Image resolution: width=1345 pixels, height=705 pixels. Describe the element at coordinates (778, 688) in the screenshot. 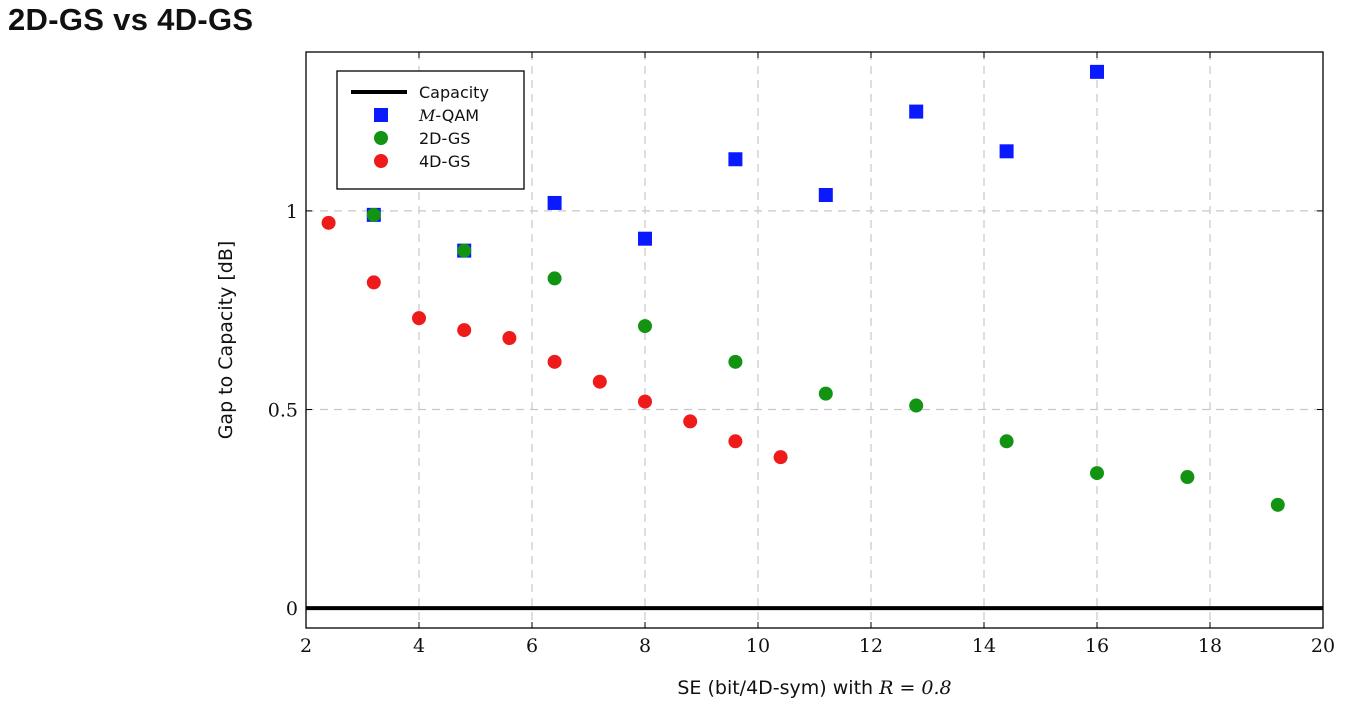

I see `x-axis-label-text: SE (bit/4D-sym) with` at that location.